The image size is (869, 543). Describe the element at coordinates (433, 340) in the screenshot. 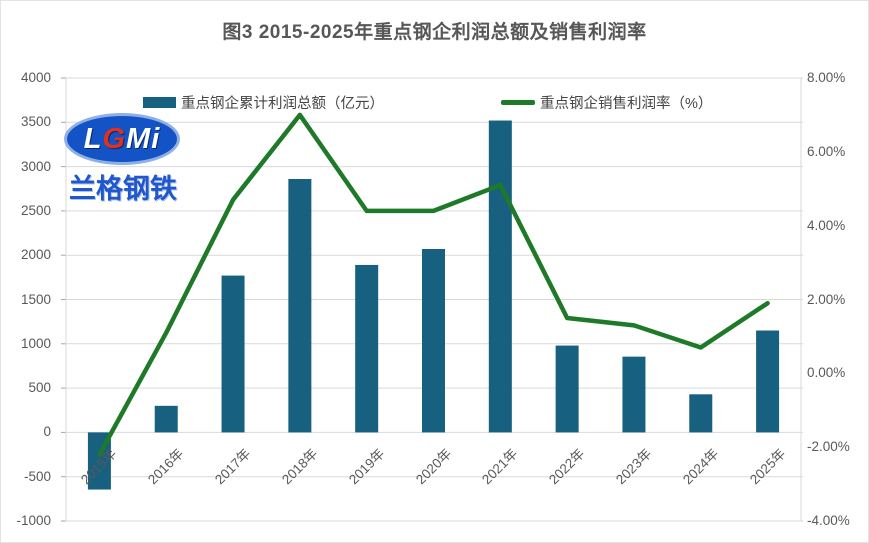

I see `bar-2020年` at that location.